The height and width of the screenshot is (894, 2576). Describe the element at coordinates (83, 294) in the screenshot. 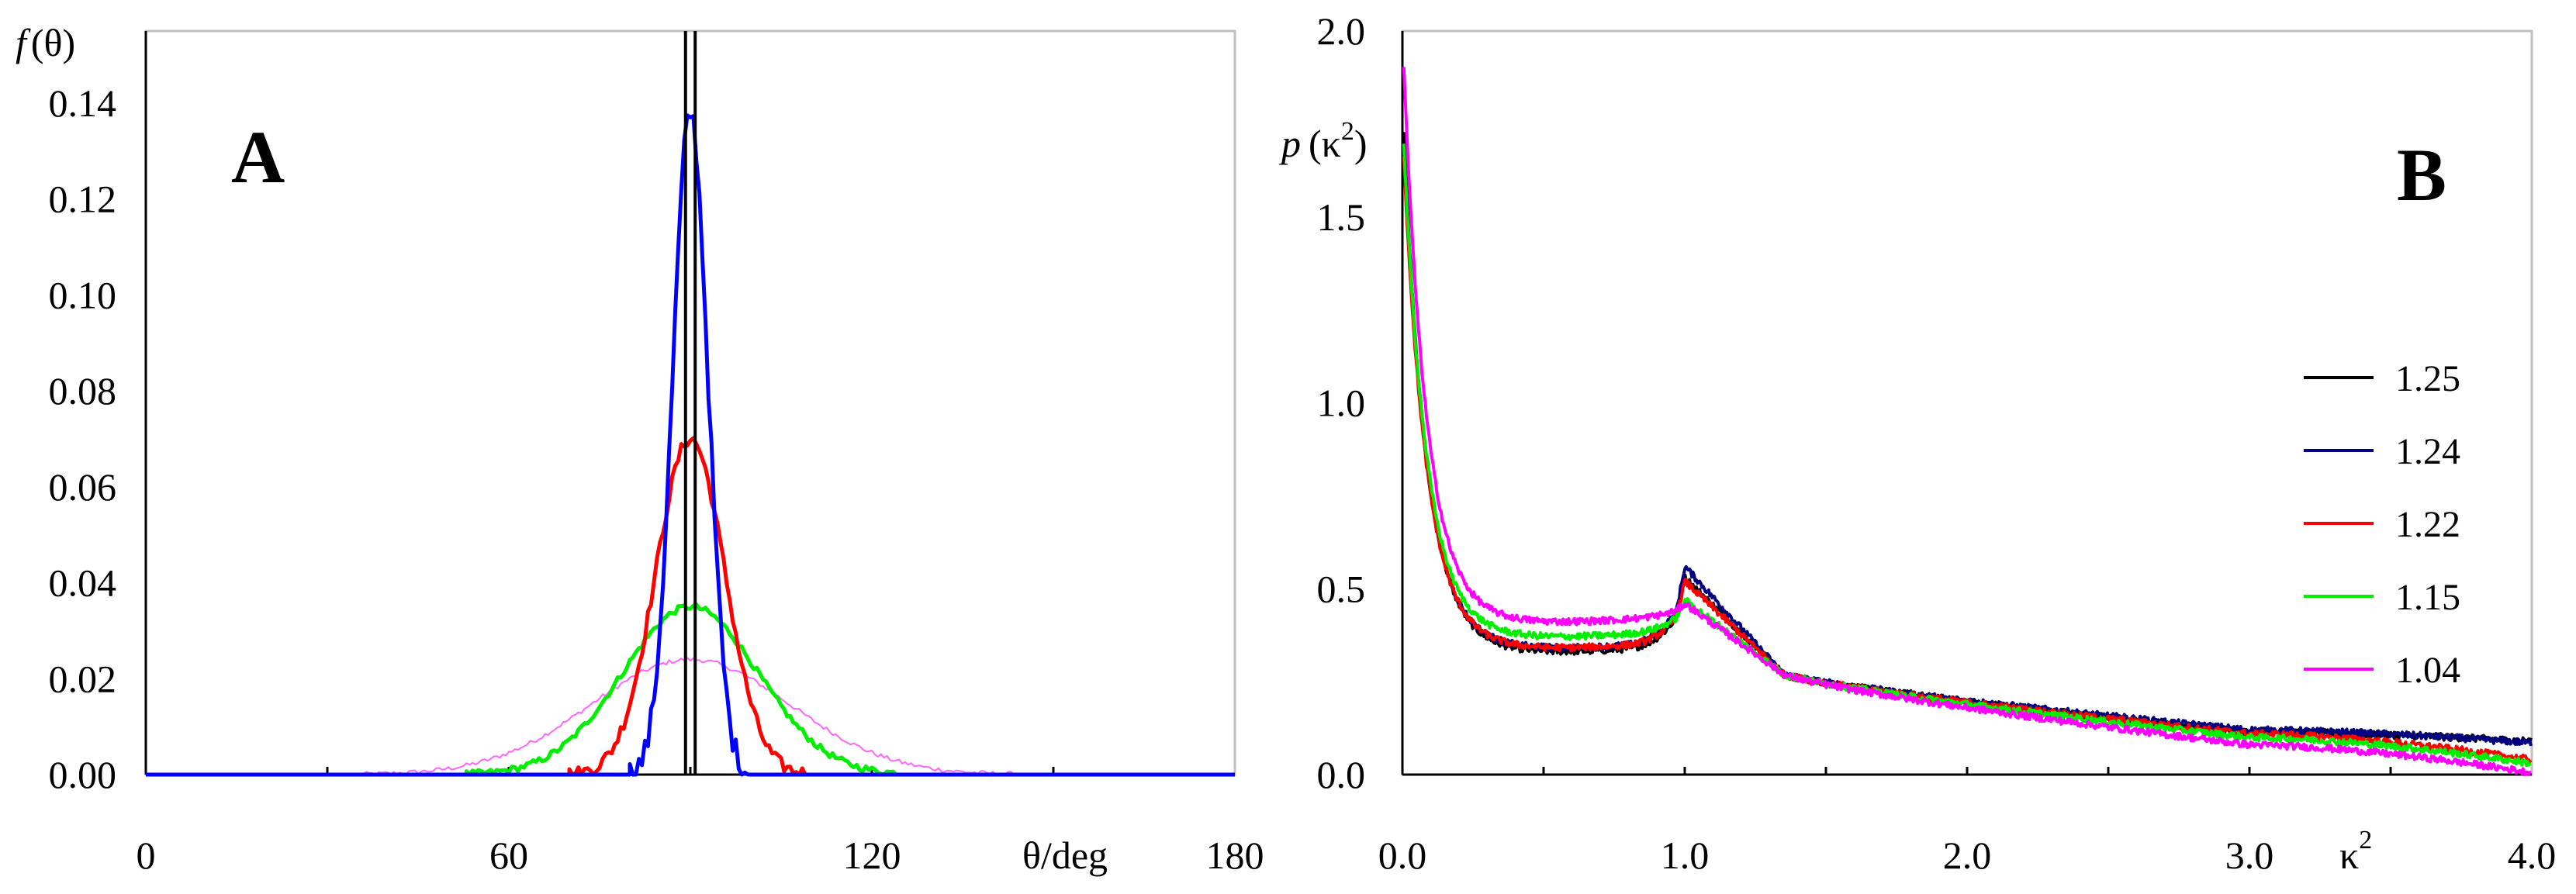

I see `panel-a-y-tick-label: 0.10` at that location.